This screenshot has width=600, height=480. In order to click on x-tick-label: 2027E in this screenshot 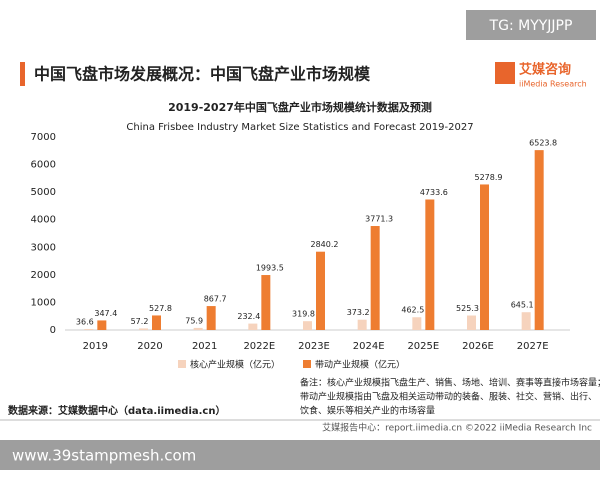, I will do `click(533, 346)`.